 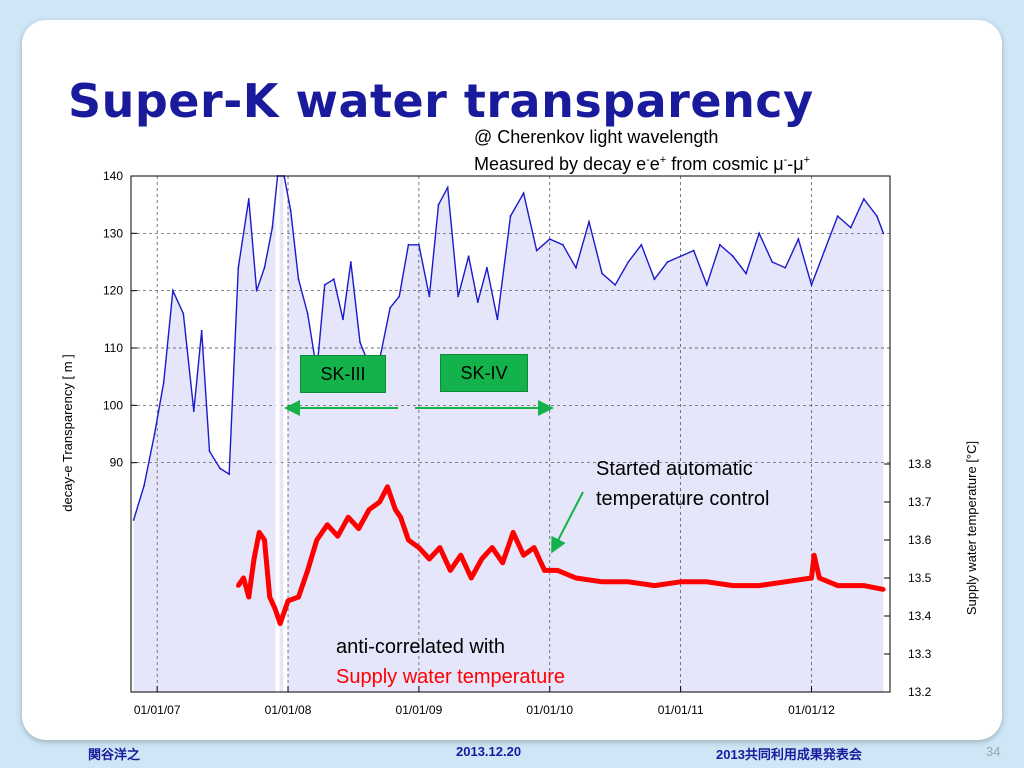 What do you see at coordinates (681, 710) in the screenshot?
I see `x-tick-label: 01/01/11` at bounding box center [681, 710].